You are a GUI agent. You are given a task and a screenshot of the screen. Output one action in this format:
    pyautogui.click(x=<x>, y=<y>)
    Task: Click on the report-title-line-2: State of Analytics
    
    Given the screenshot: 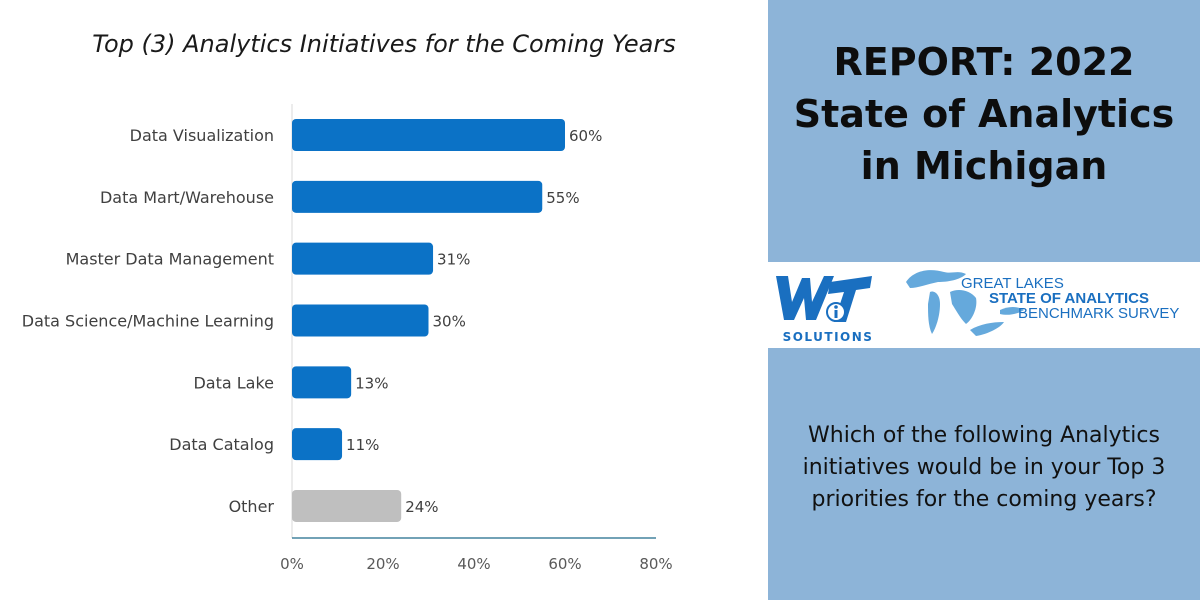 What is the action you would take?
    pyautogui.click(x=984, y=114)
    